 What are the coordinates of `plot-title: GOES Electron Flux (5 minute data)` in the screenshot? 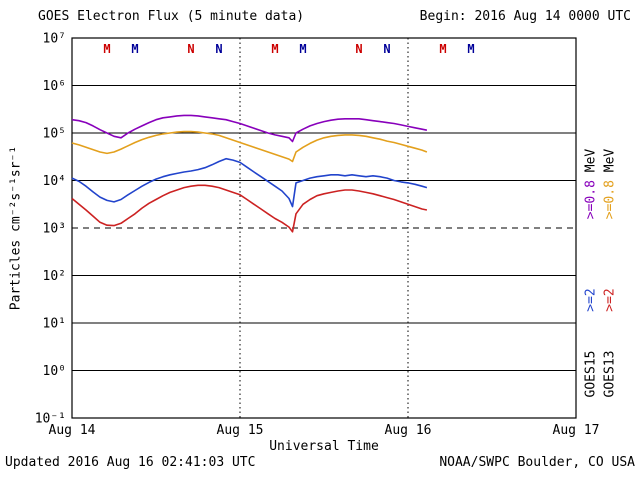 It's located at (171, 16).